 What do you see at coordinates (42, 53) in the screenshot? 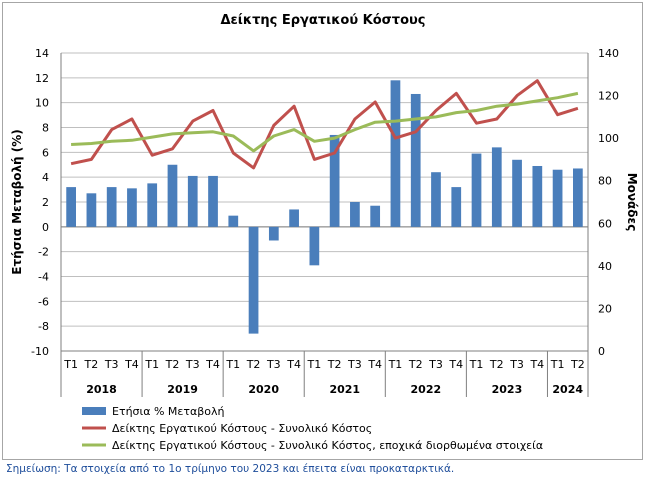
I see `y-left-tick-label: 14` at bounding box center [42, 53].